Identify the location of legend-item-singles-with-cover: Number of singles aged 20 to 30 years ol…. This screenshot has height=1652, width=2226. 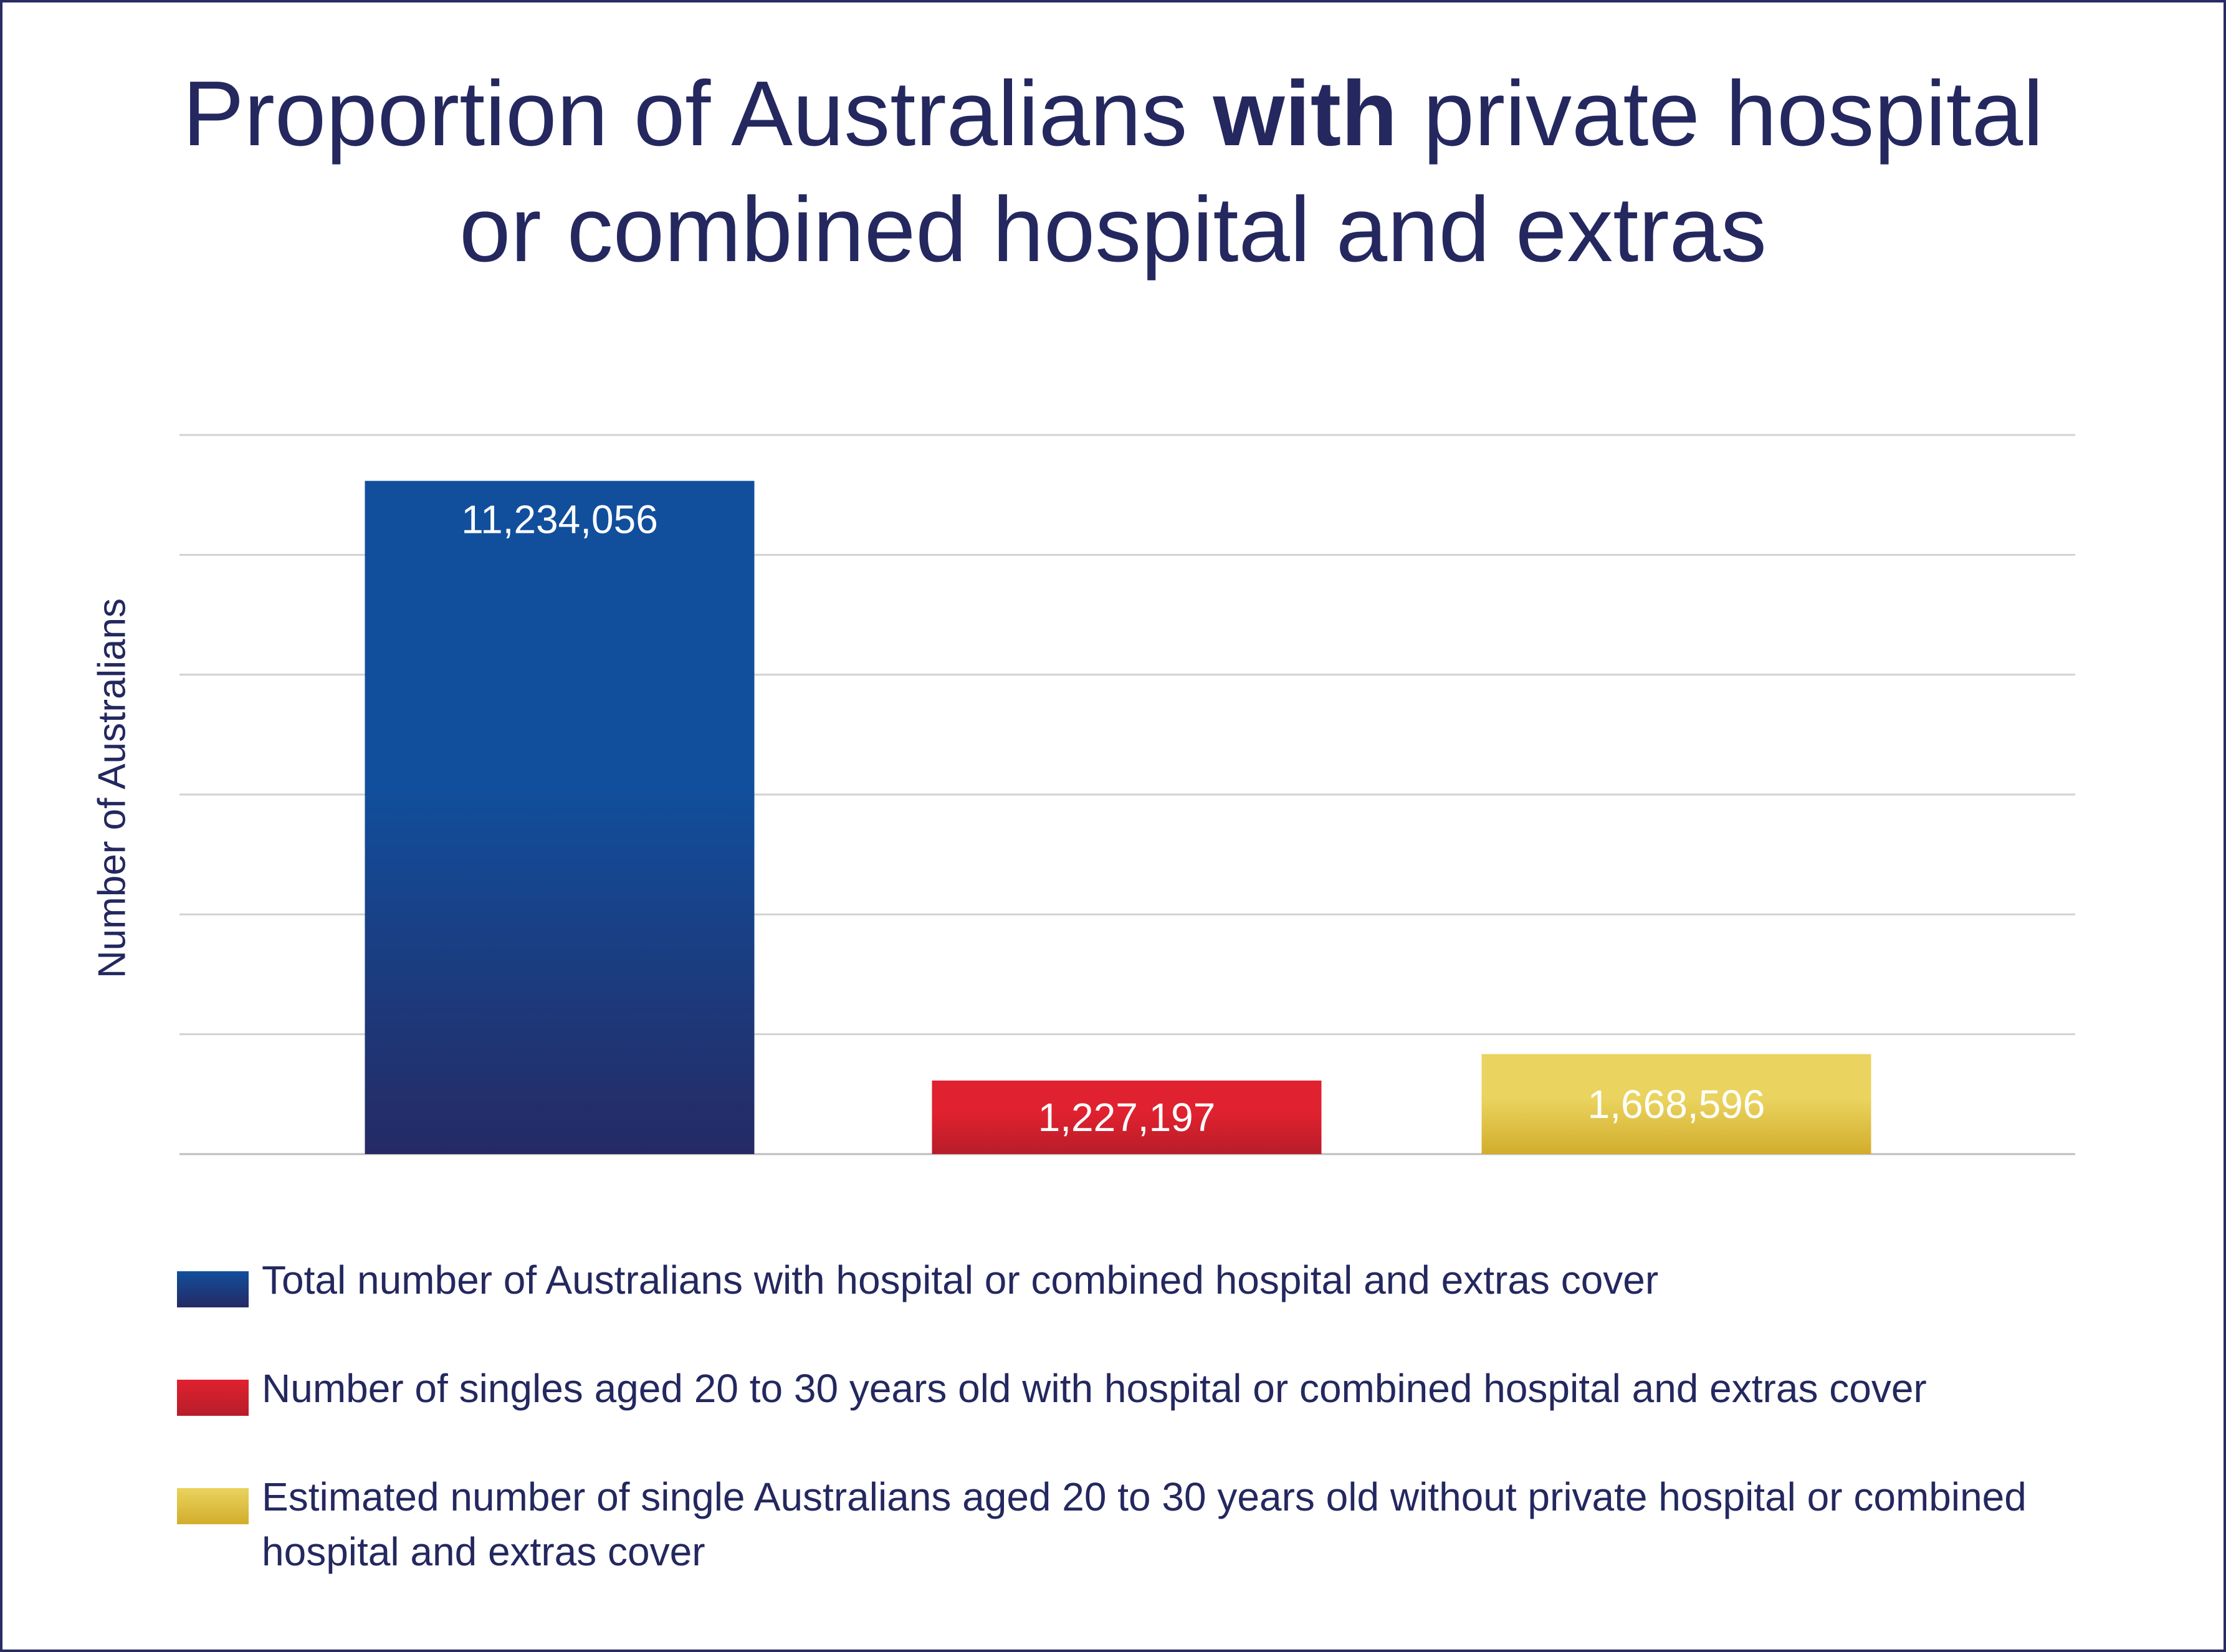
(1171, 1388).